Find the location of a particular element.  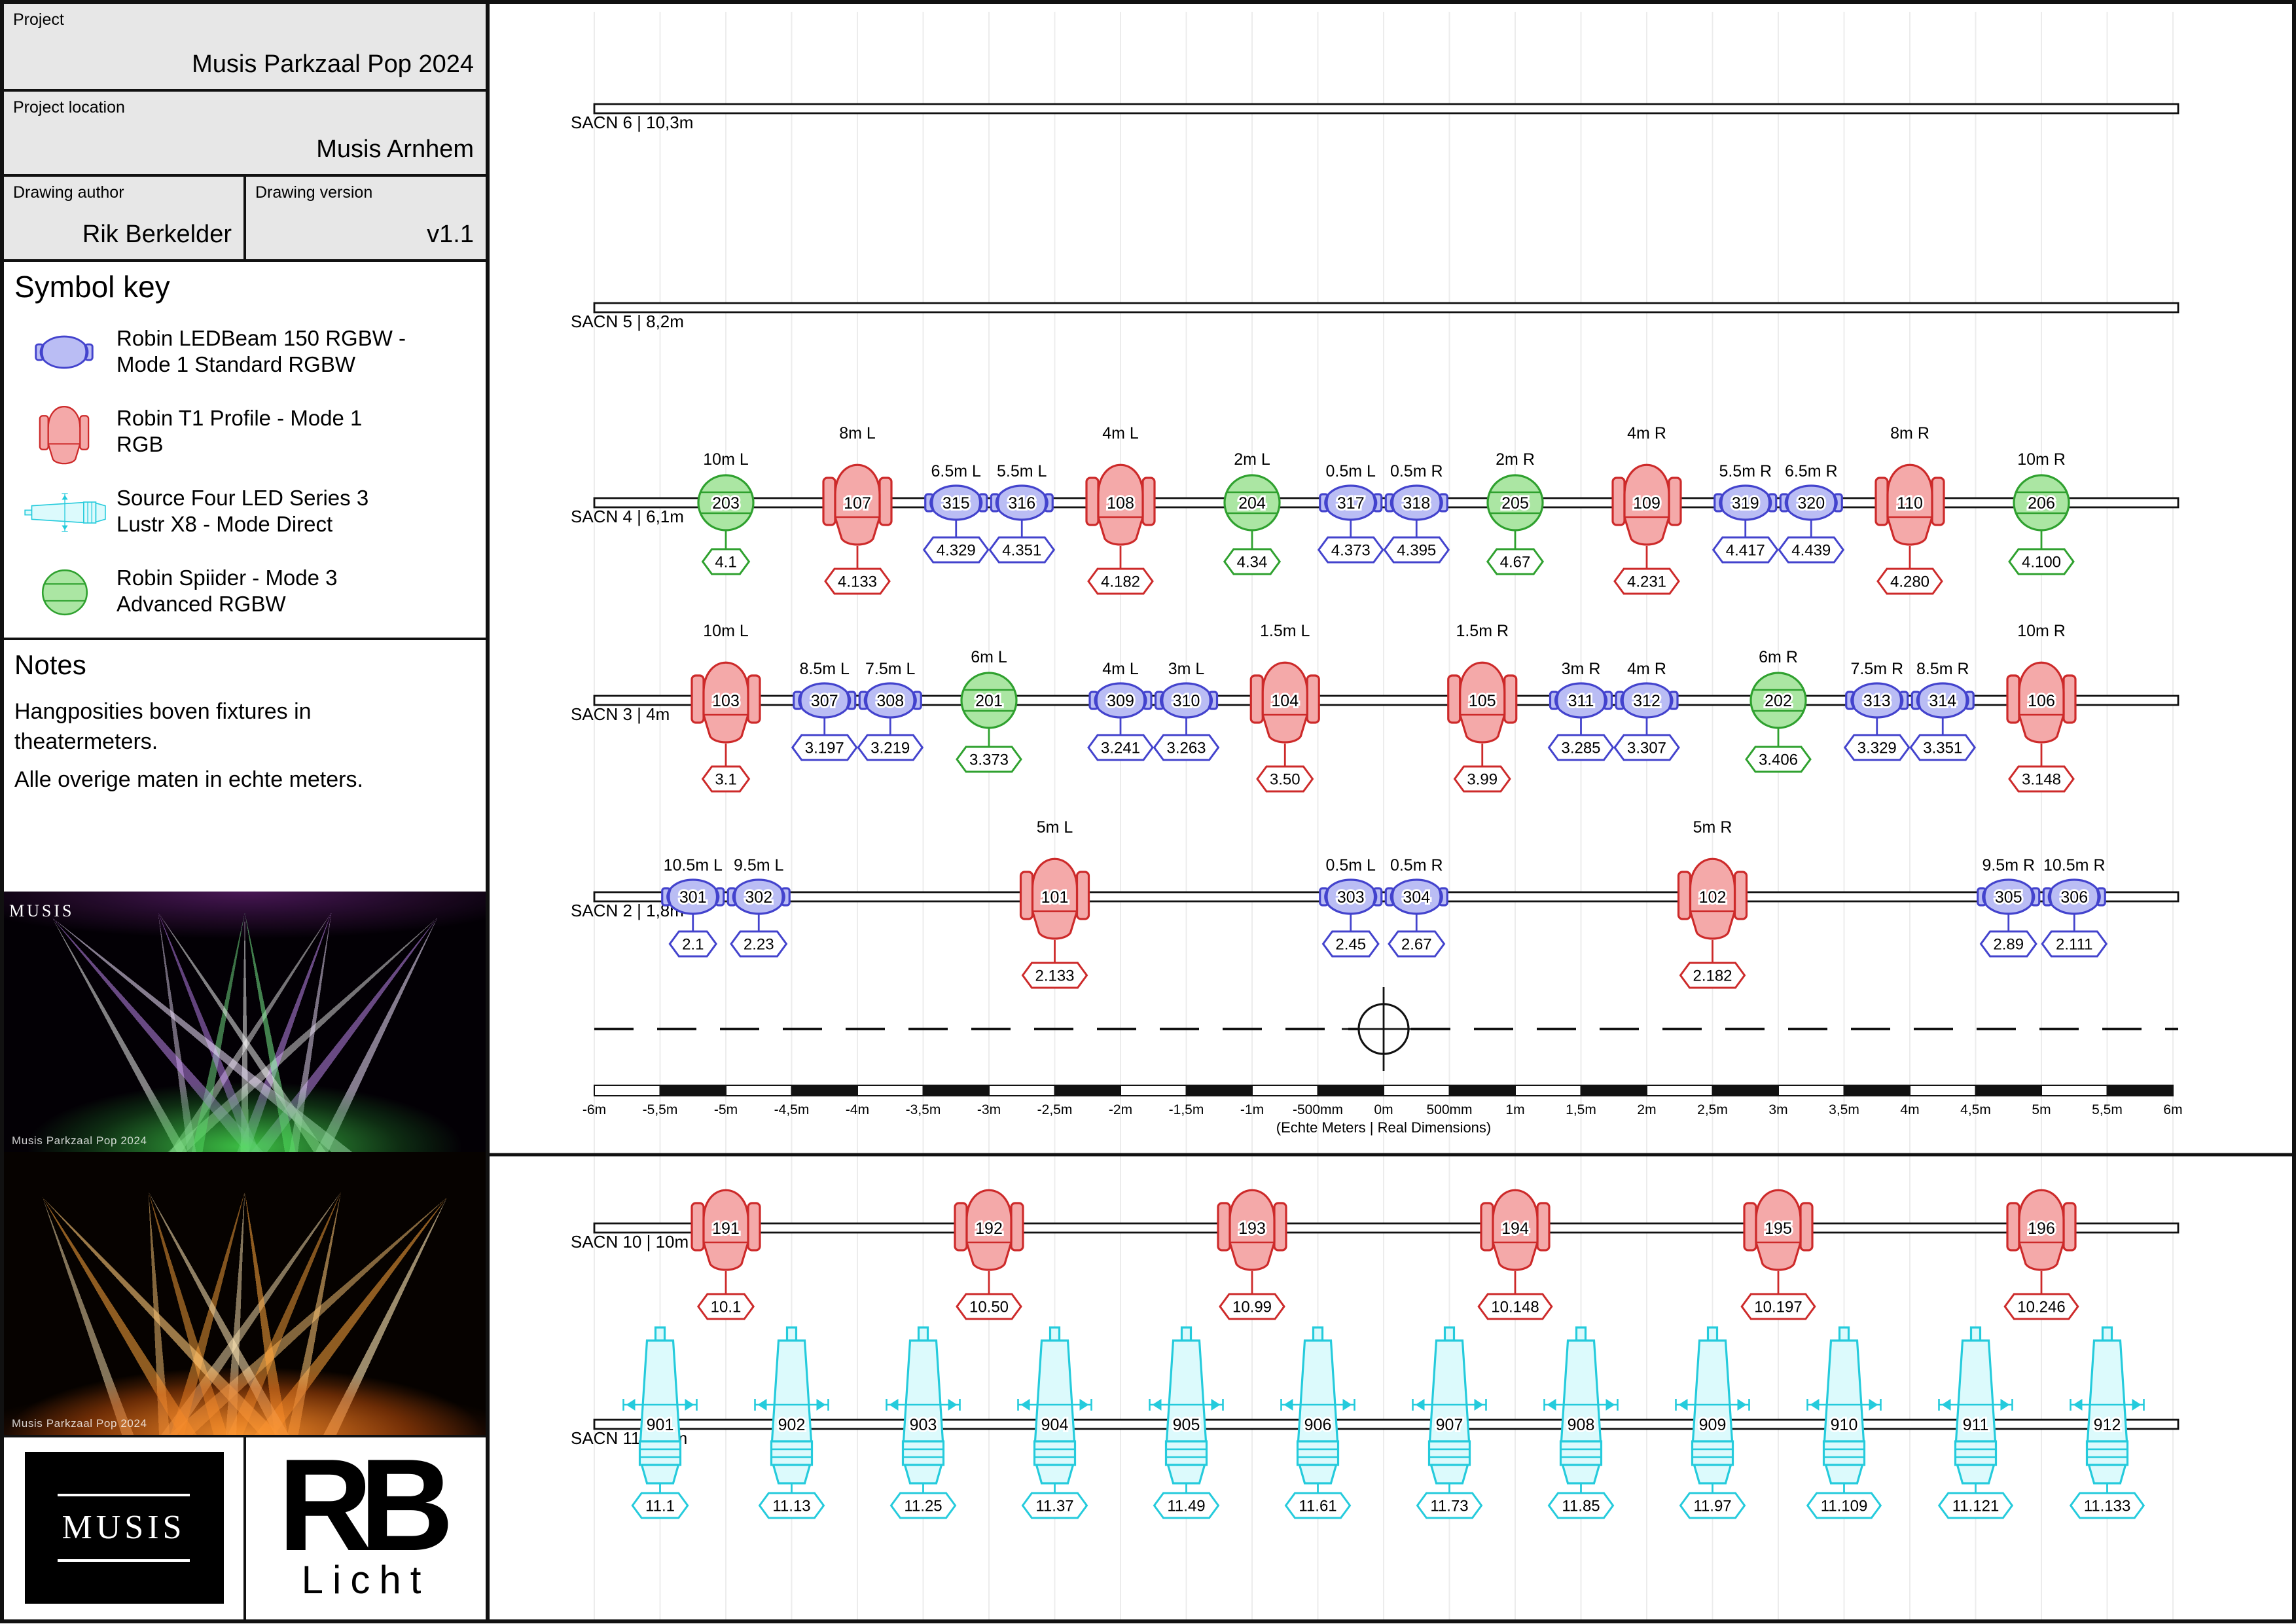

hang-position-label: 6.5m L is located at coordinates (956, 471).